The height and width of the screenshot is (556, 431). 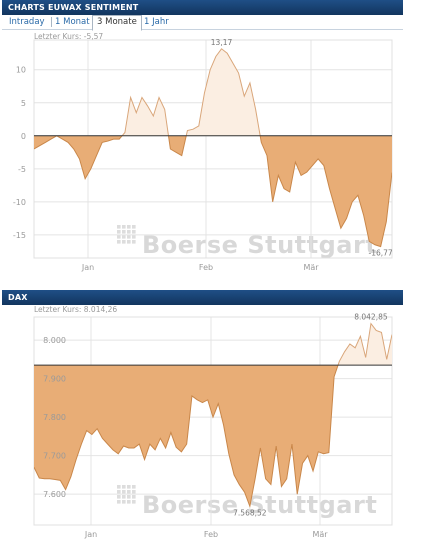 What do you see at coordinates (202, 7) in the screenshot?
I see `sentiment-panel-header: CHARTS EUWAX SENTIMENT` at bounding box center [202, 7].